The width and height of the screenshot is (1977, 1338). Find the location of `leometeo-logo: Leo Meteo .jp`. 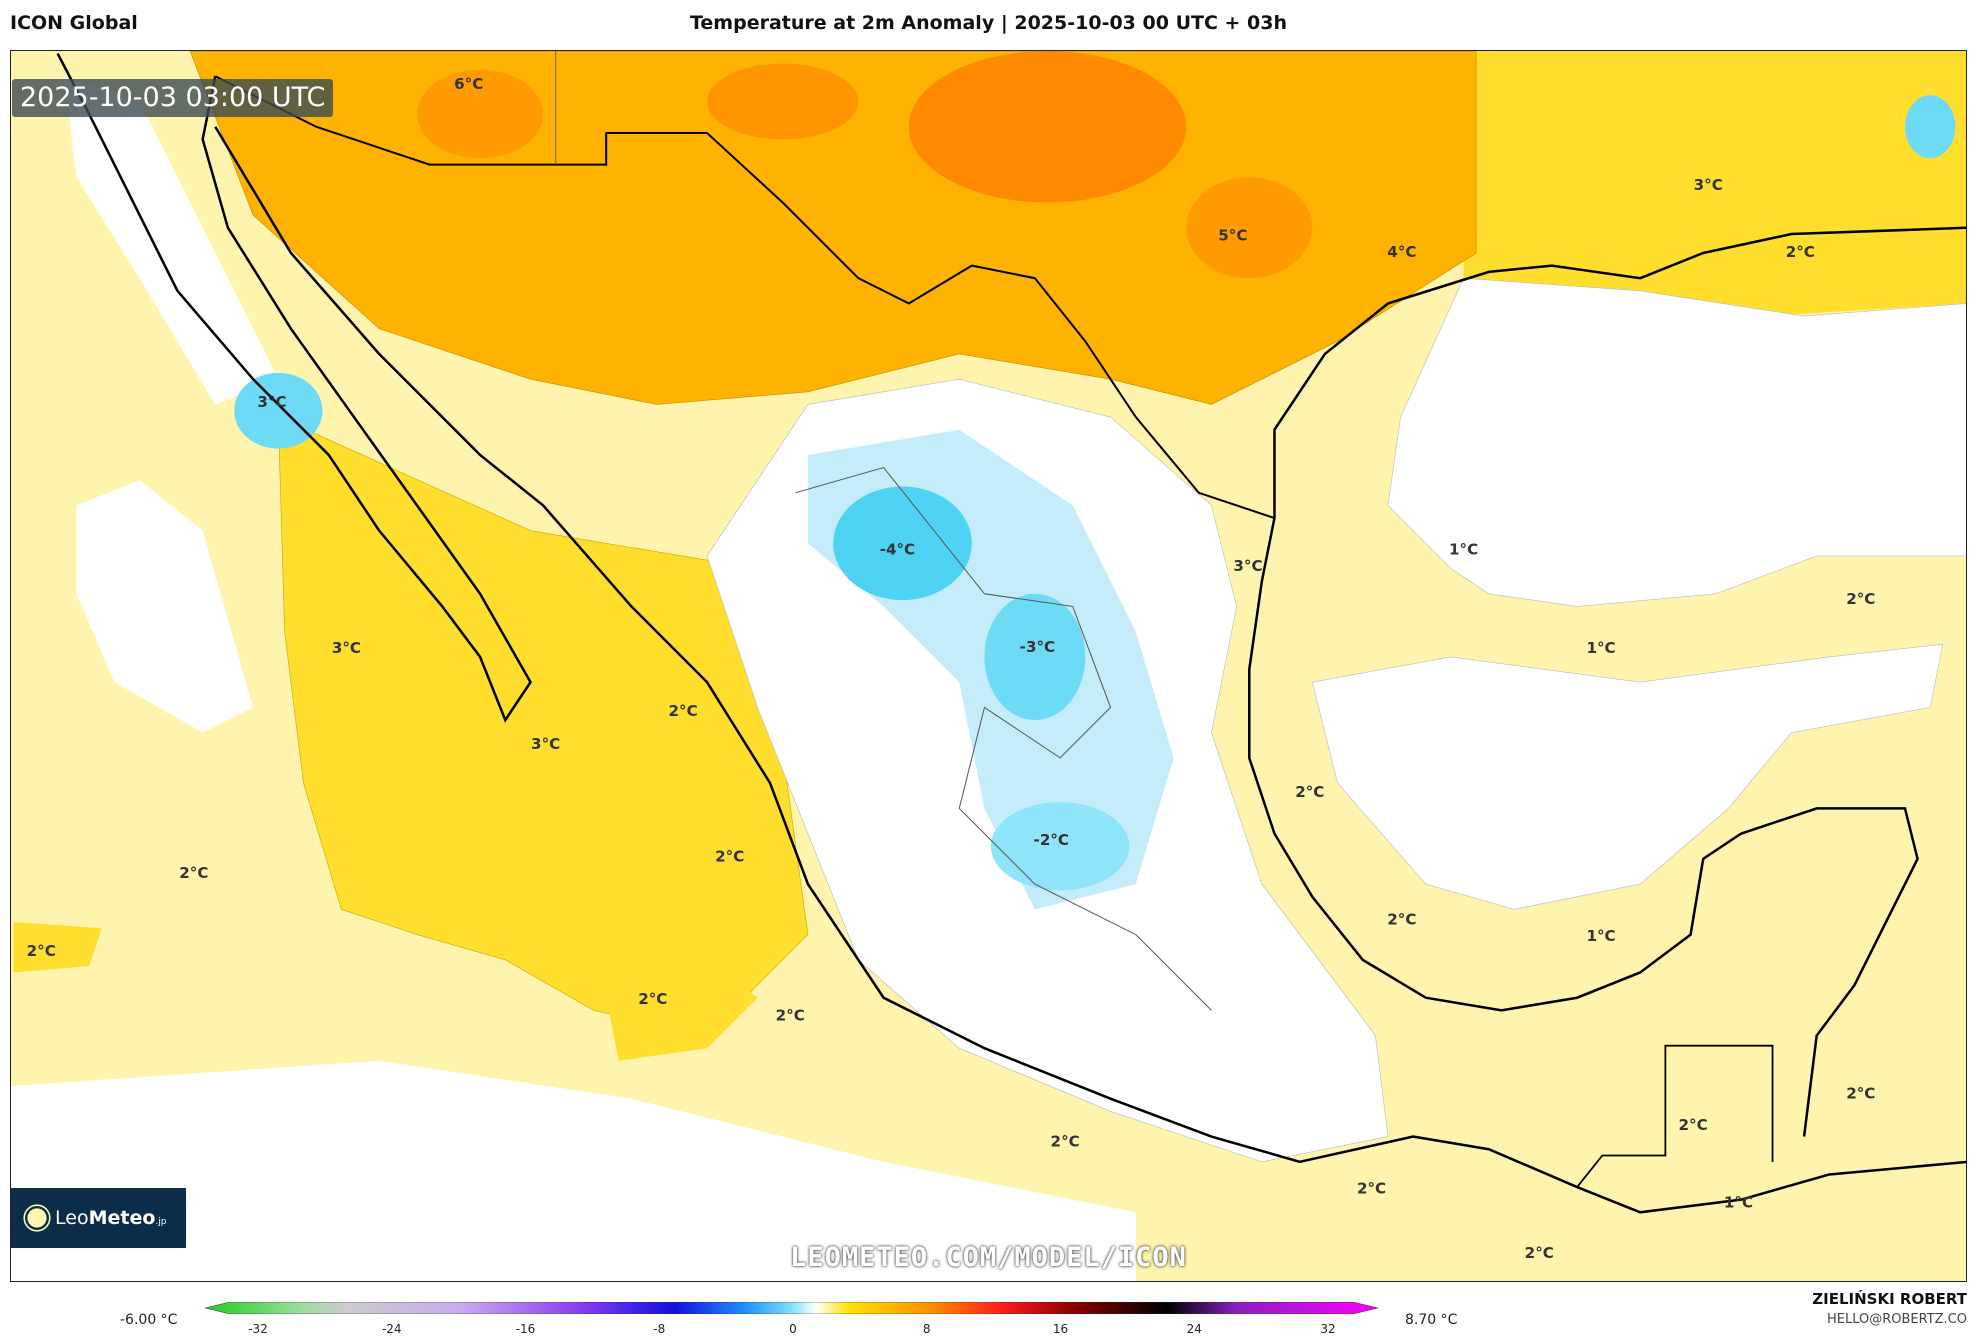

leometeo-logo: Leo Meteo .jp is located at coordinates (98, 1218).